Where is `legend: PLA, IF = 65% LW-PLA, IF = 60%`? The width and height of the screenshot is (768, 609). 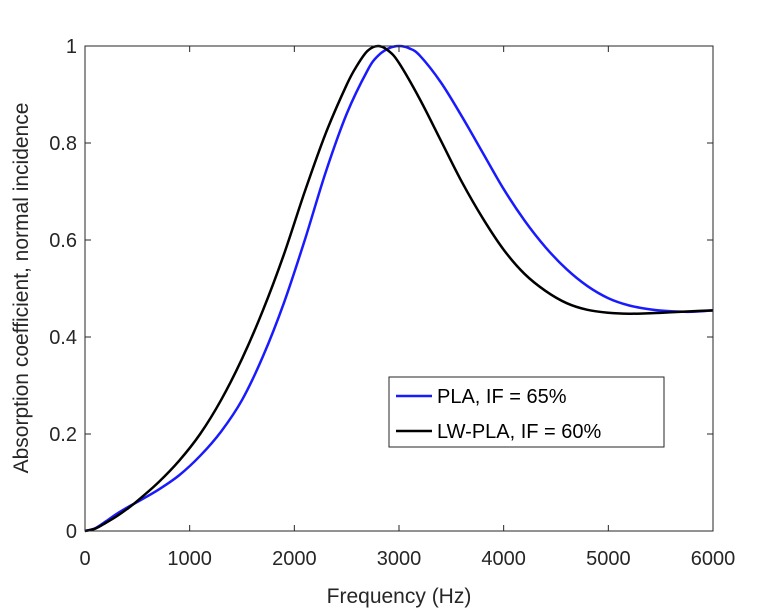
legend: PLA, IF = 65% LW-PLA, IF = 60% is located at coordinates (526, 412).